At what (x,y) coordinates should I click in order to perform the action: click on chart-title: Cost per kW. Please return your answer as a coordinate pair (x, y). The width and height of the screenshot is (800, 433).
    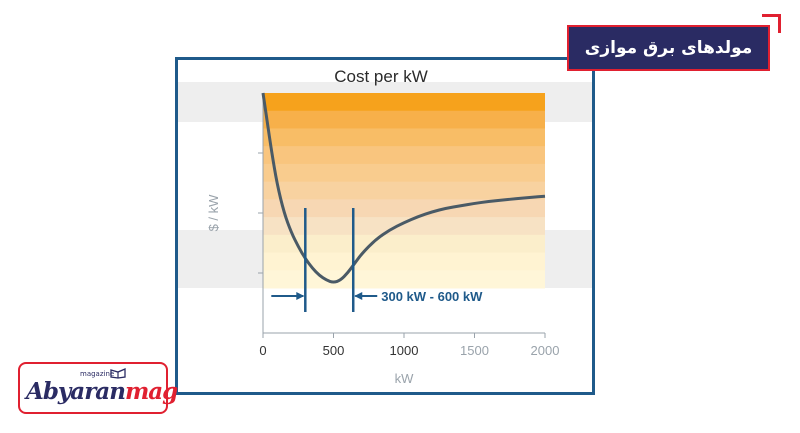
    Looking at the image, I should click on (381, 76).